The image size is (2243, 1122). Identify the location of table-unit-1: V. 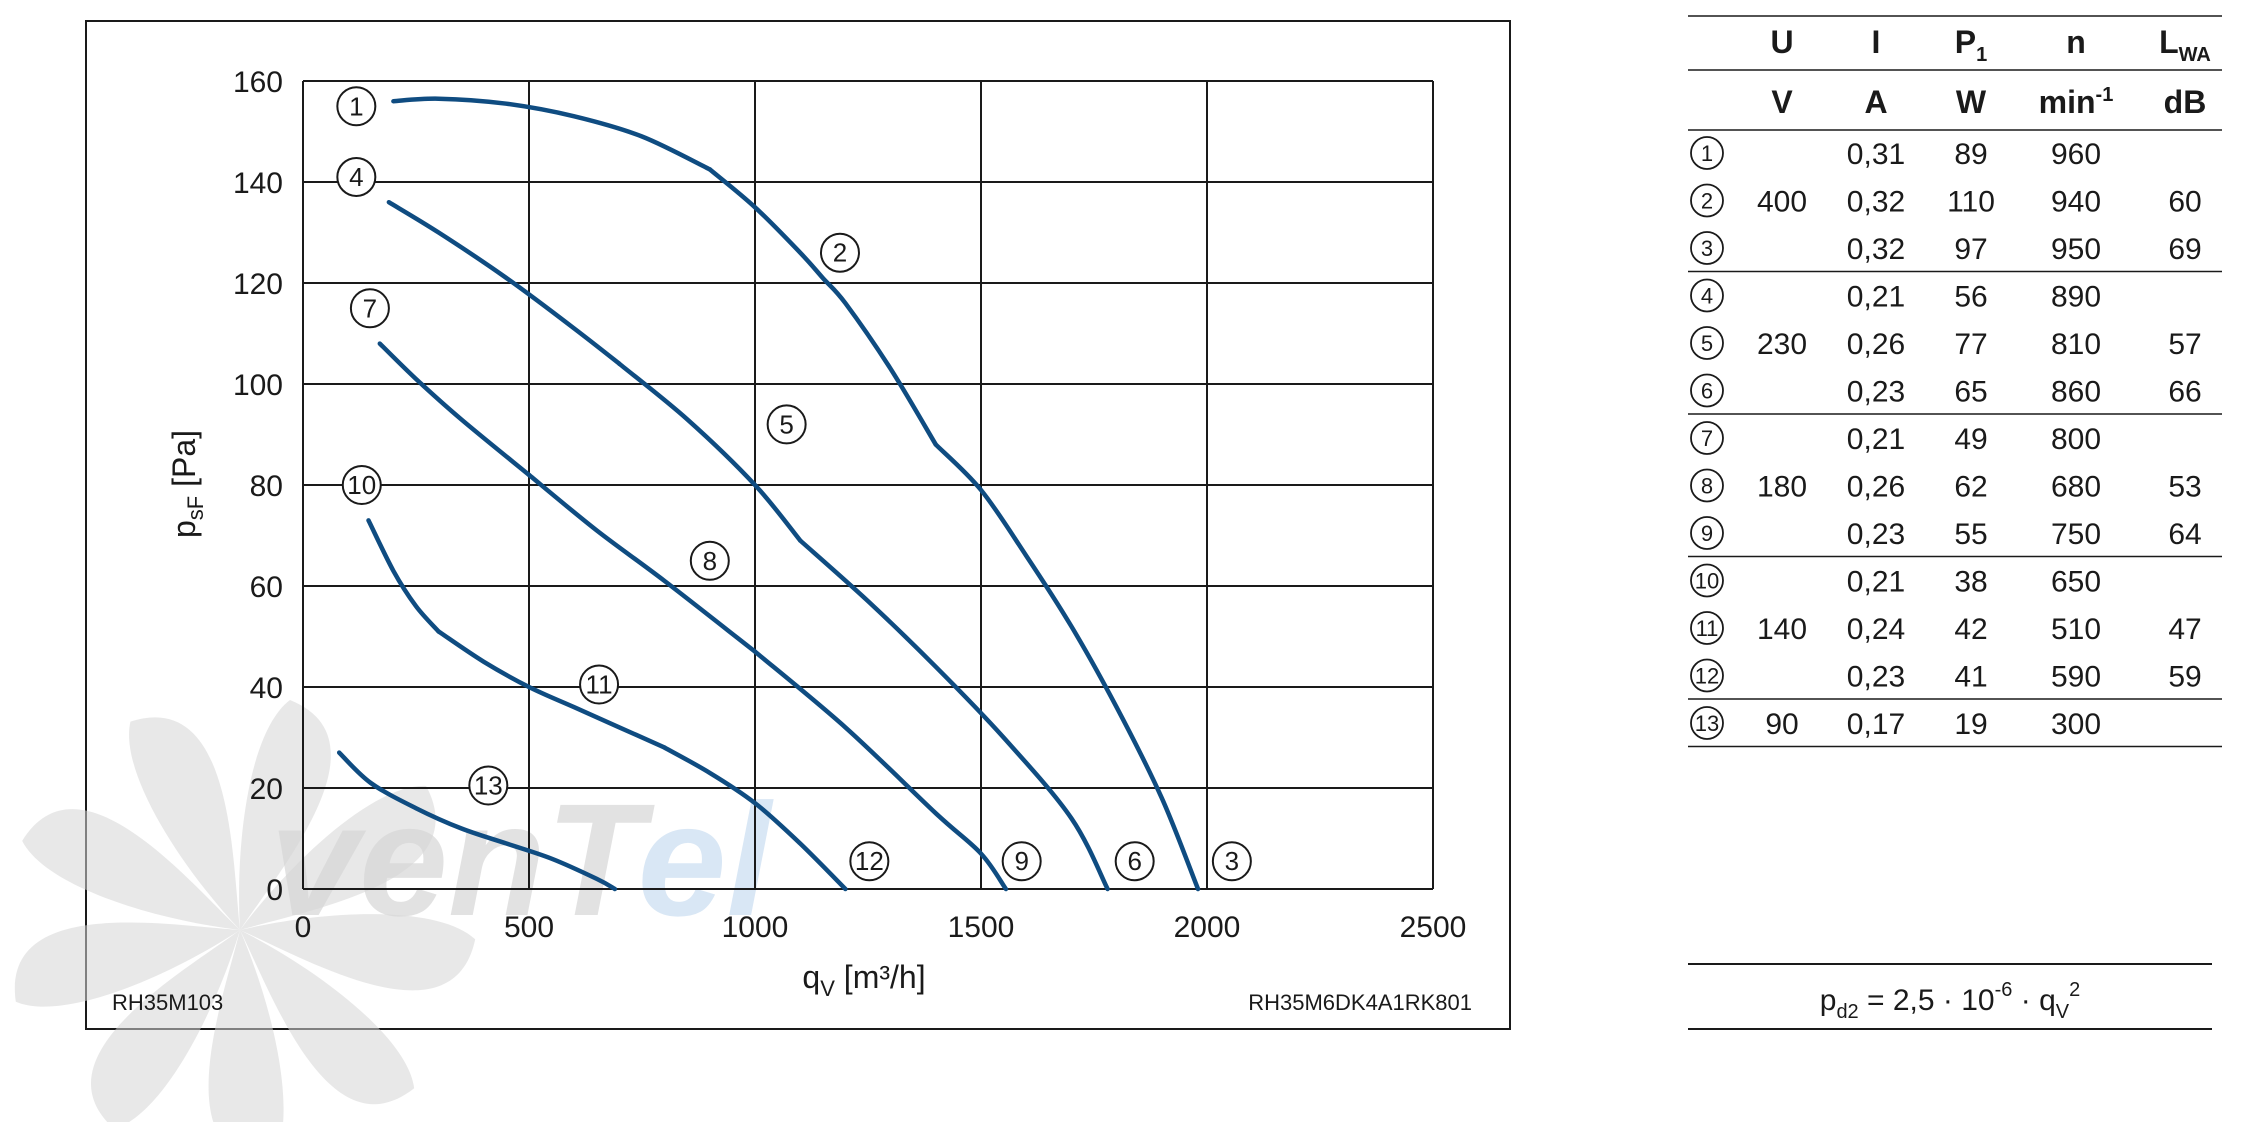
(1782, 102).